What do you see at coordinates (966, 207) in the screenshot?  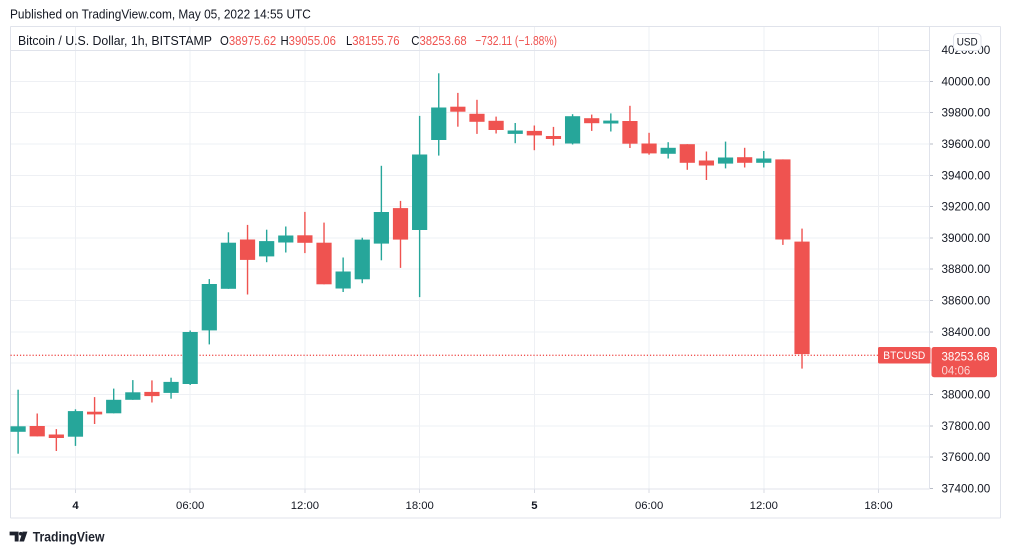 I see `svg-text: 39200.00` at bounding box center [966, 207].